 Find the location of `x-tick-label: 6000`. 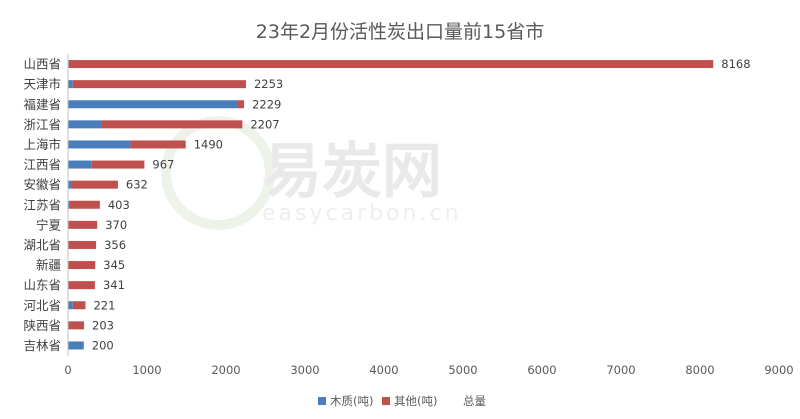

x-tick-label: 6000 is located at coordinates (541, 370).